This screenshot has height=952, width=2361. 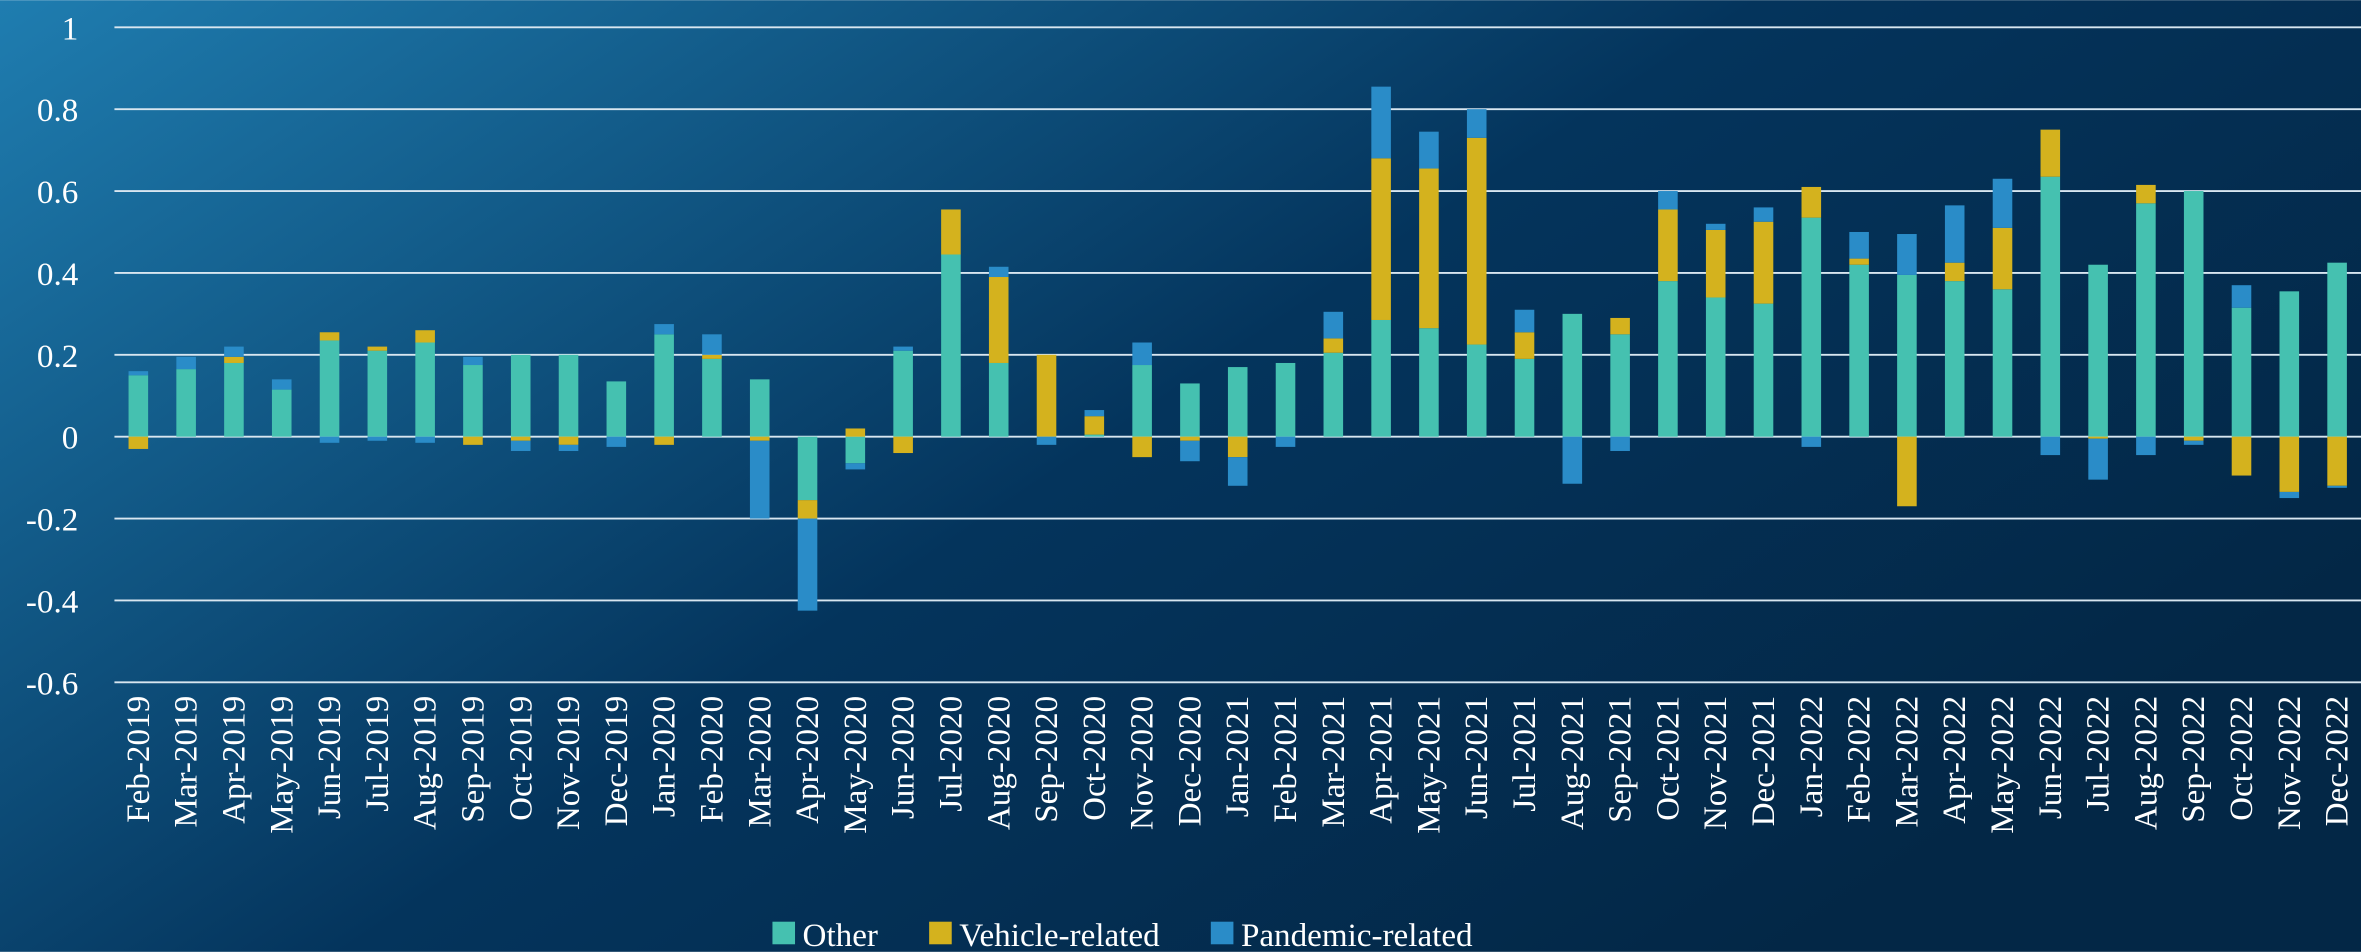 What do you see at coordinates (2002, 765) in the screenshot?
I see `x-tick-label: May-2022` at bounding box center [2002, 765].